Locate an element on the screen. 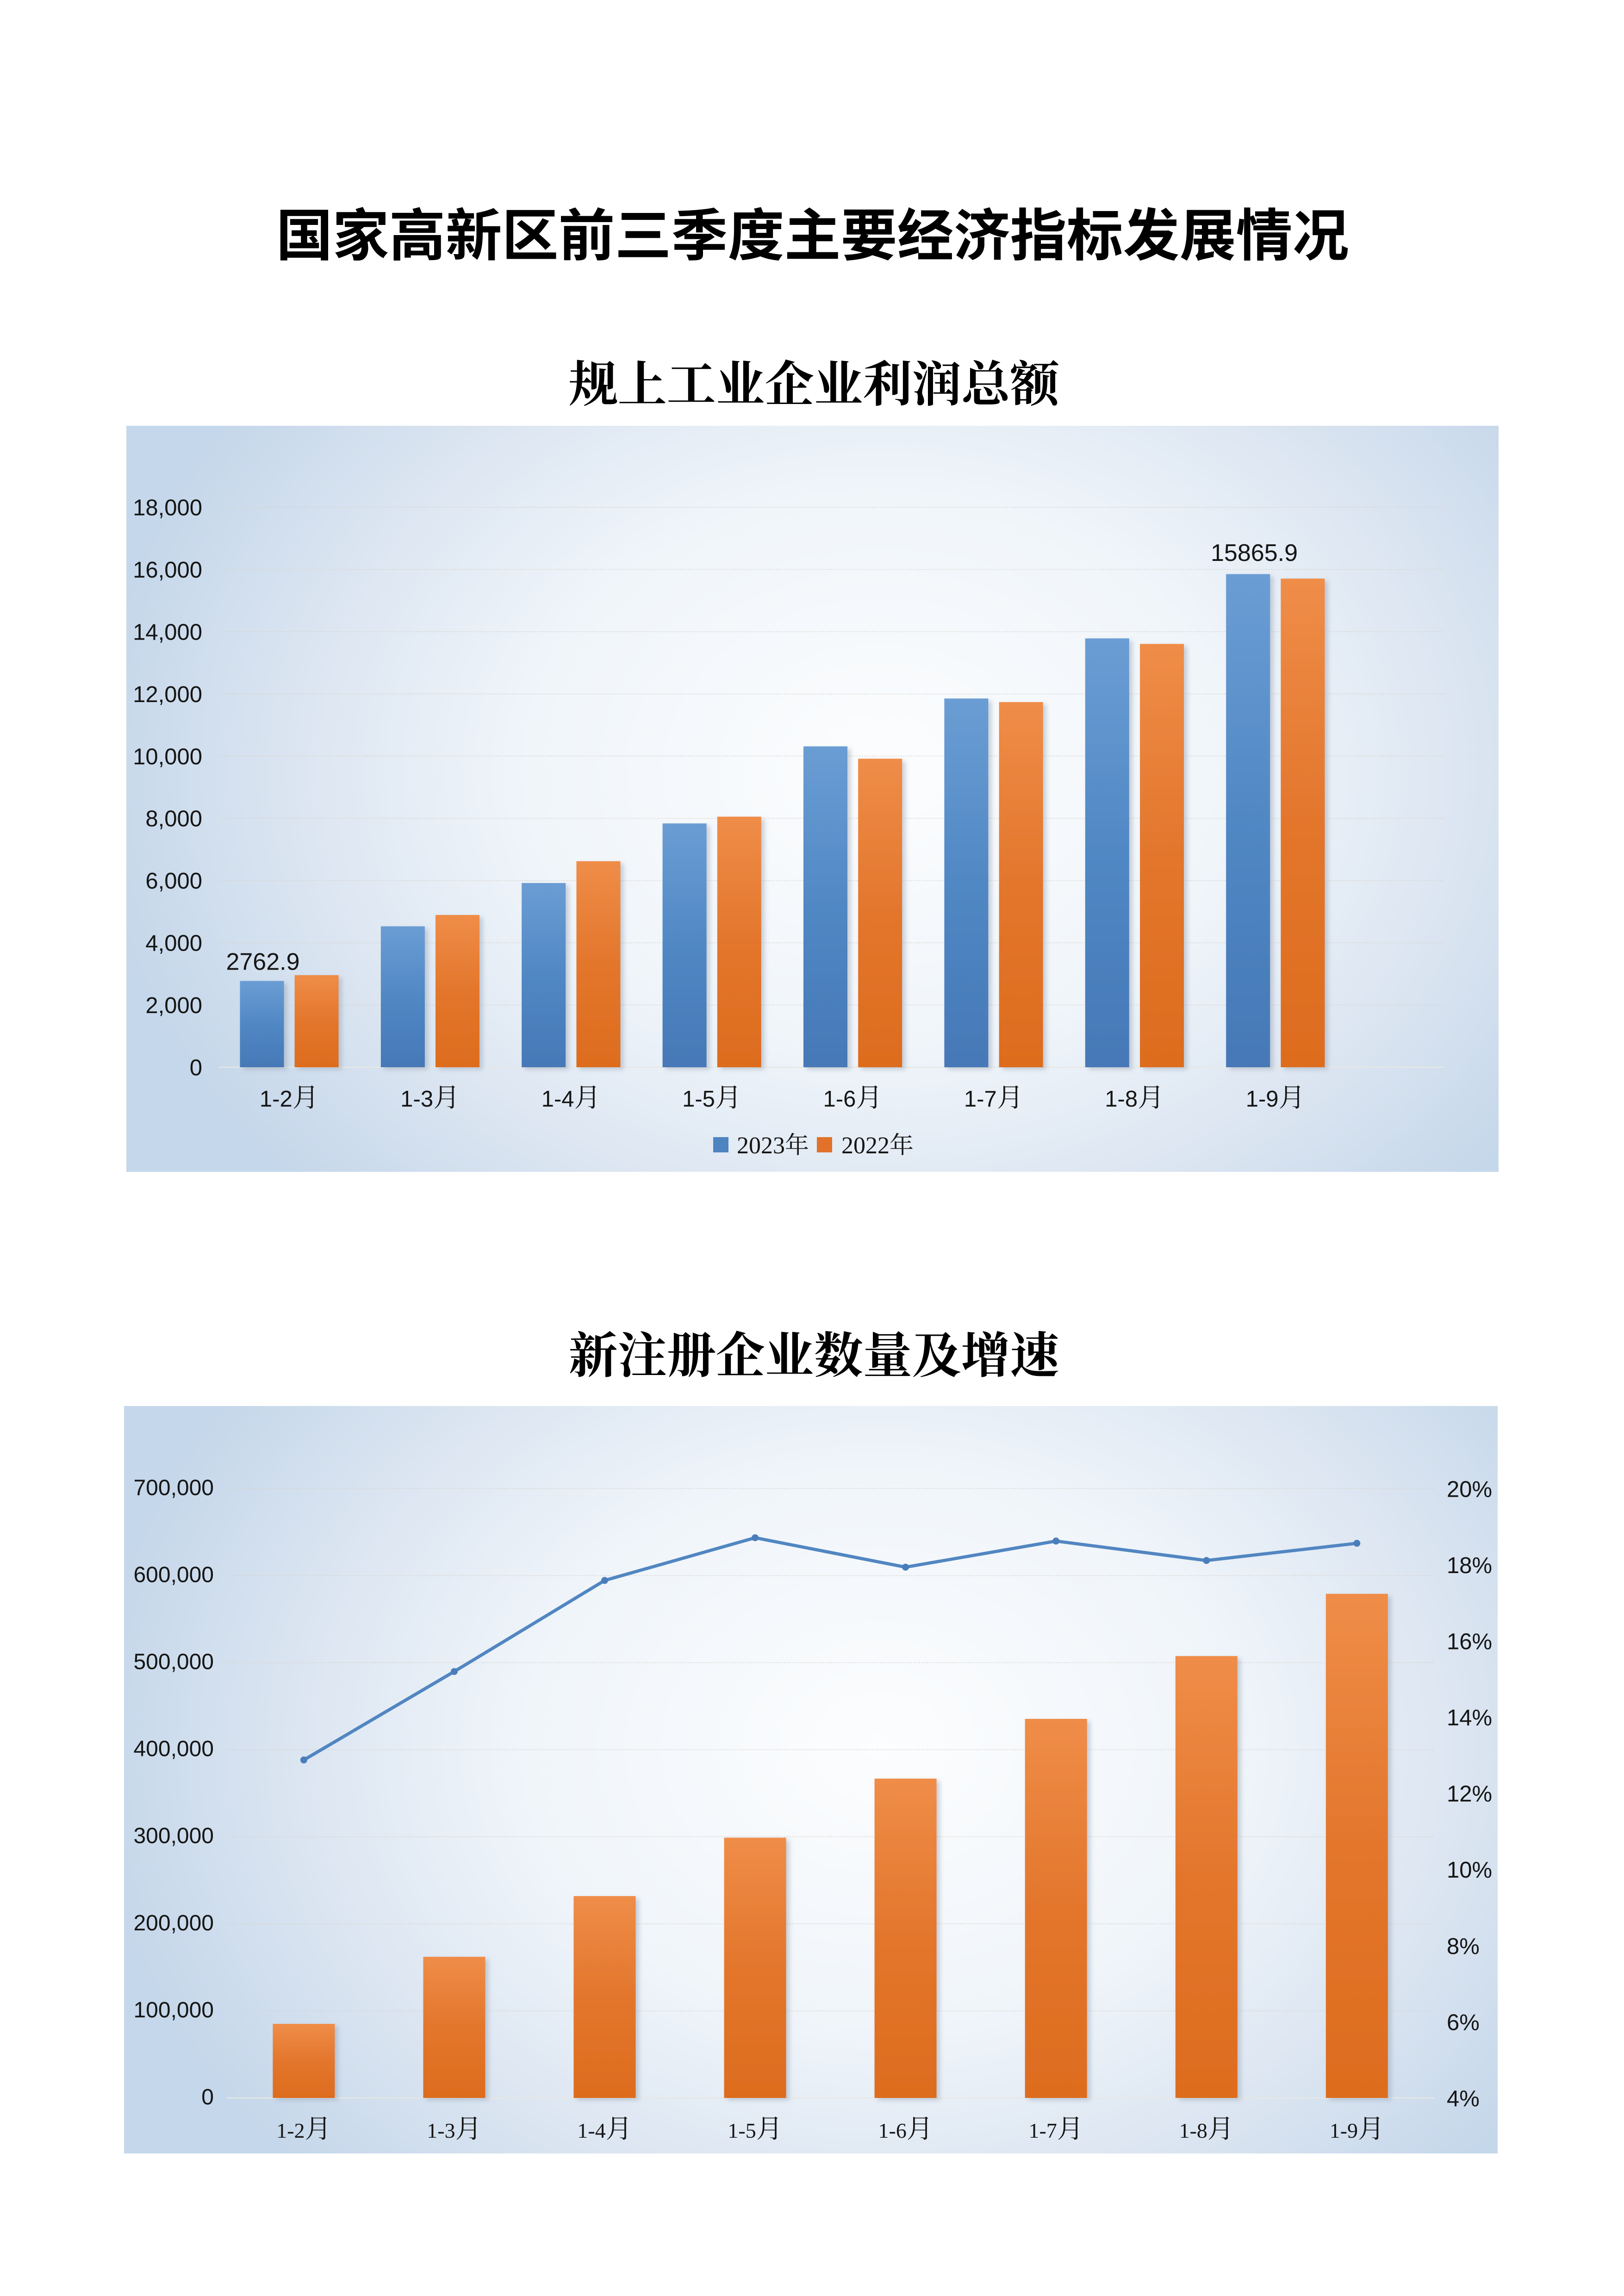 The image size is (1624, 2296). svg-text: 300,000 is located at coordinates (173, 1836).